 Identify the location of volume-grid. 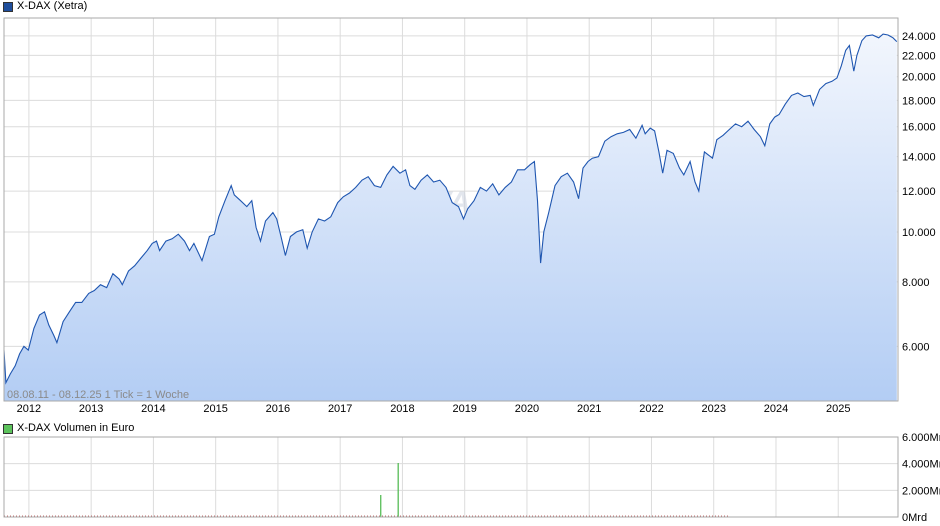
(451, 477).